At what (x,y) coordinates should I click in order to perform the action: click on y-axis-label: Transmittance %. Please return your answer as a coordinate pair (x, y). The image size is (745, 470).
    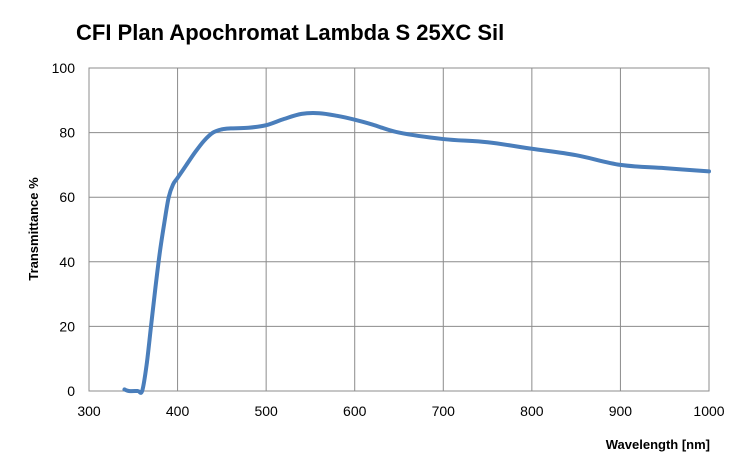
    Looking at the image, I should click on (33, 229).